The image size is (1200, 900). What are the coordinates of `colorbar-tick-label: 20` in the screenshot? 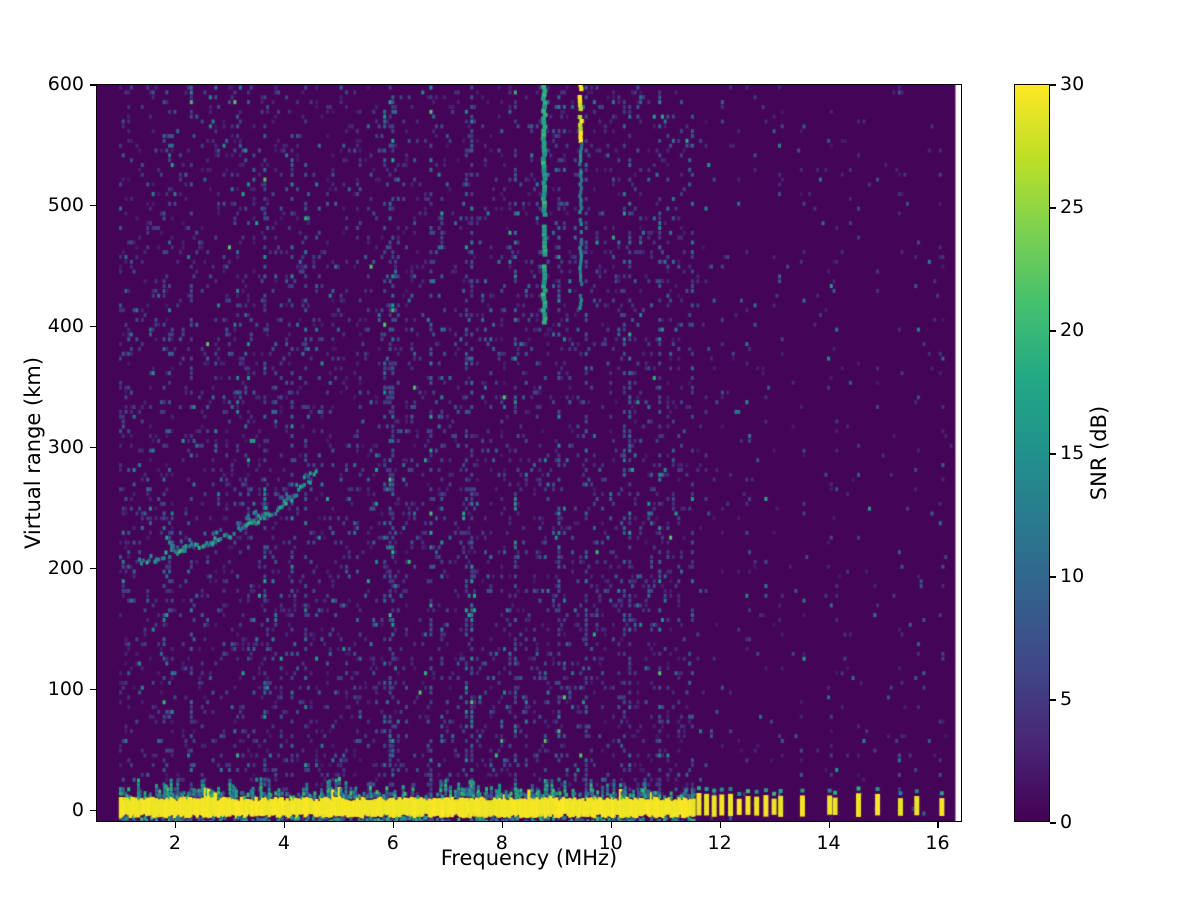 It's located at (1072, 330).